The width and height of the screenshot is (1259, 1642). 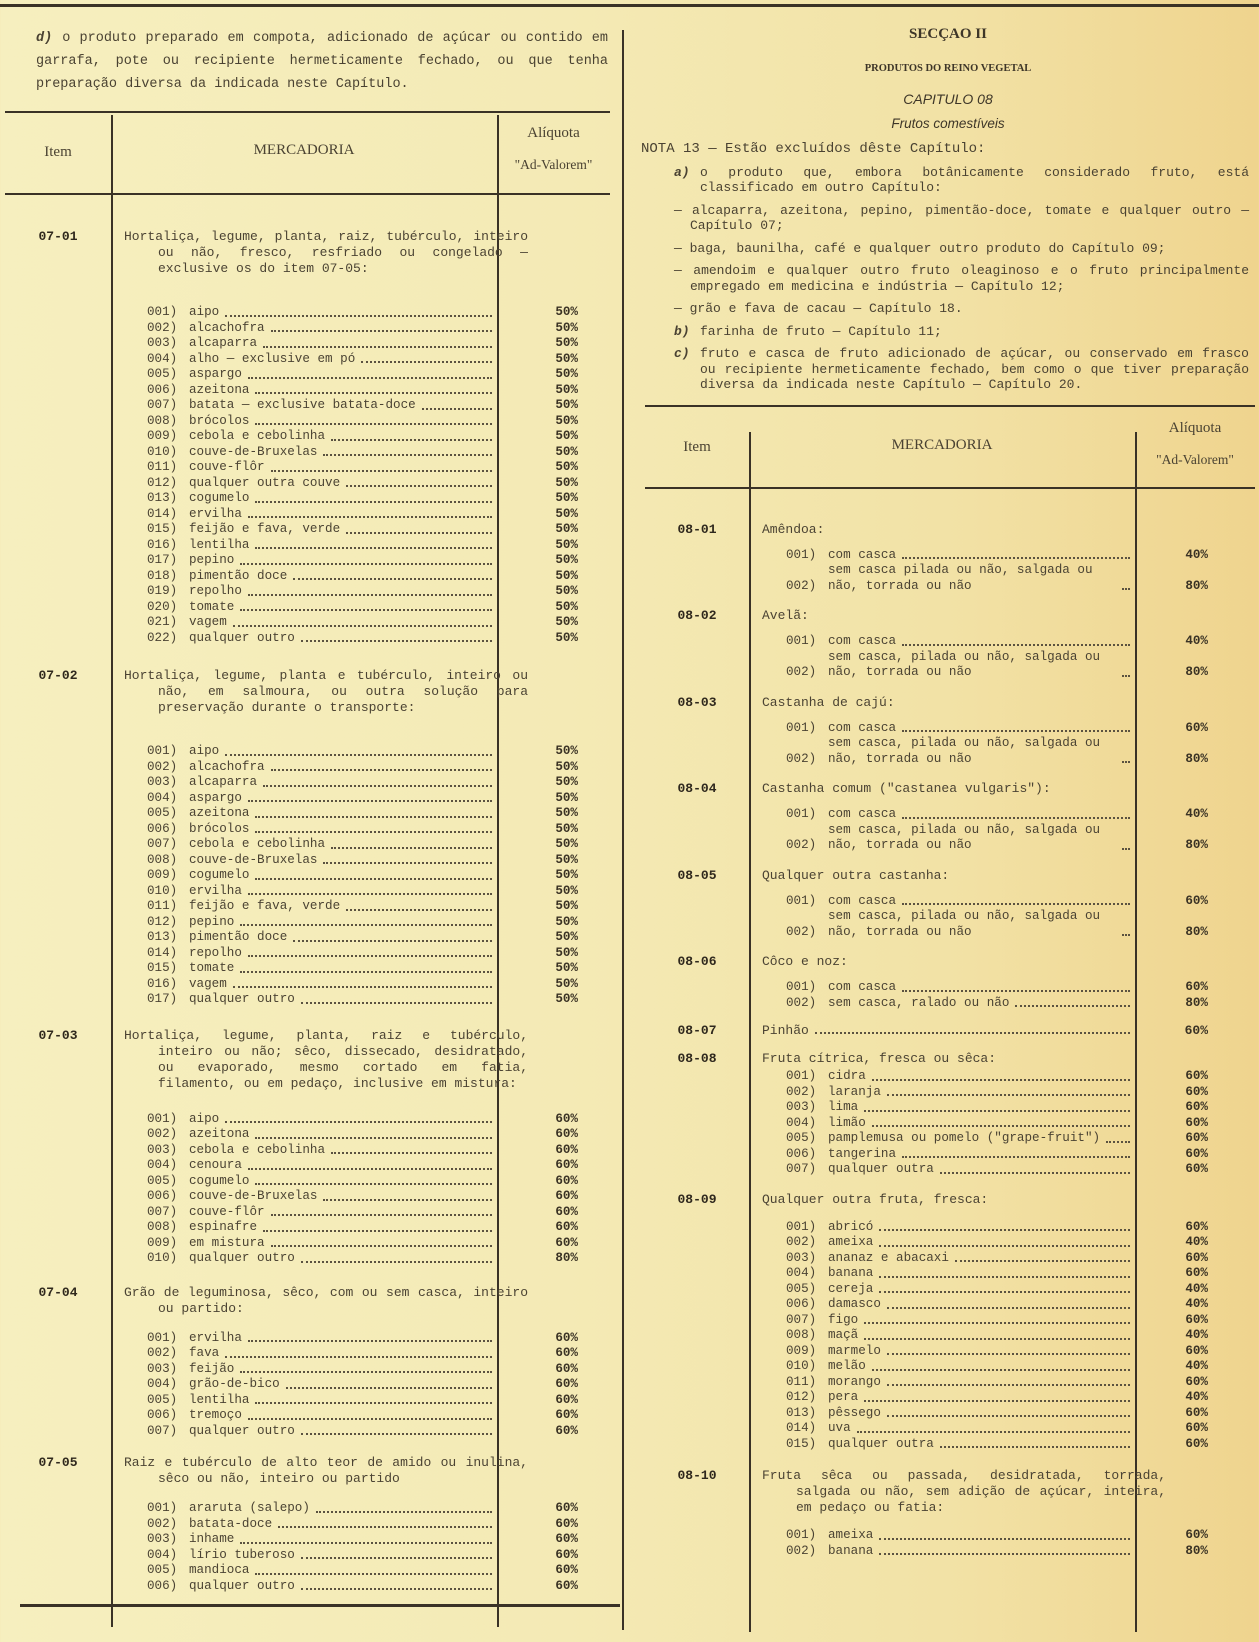 What do you see at coordinates (380, 938) in the screenshot?
I see `table-row: 013) pimentão doce 50%` at bounding box center [380, 938].